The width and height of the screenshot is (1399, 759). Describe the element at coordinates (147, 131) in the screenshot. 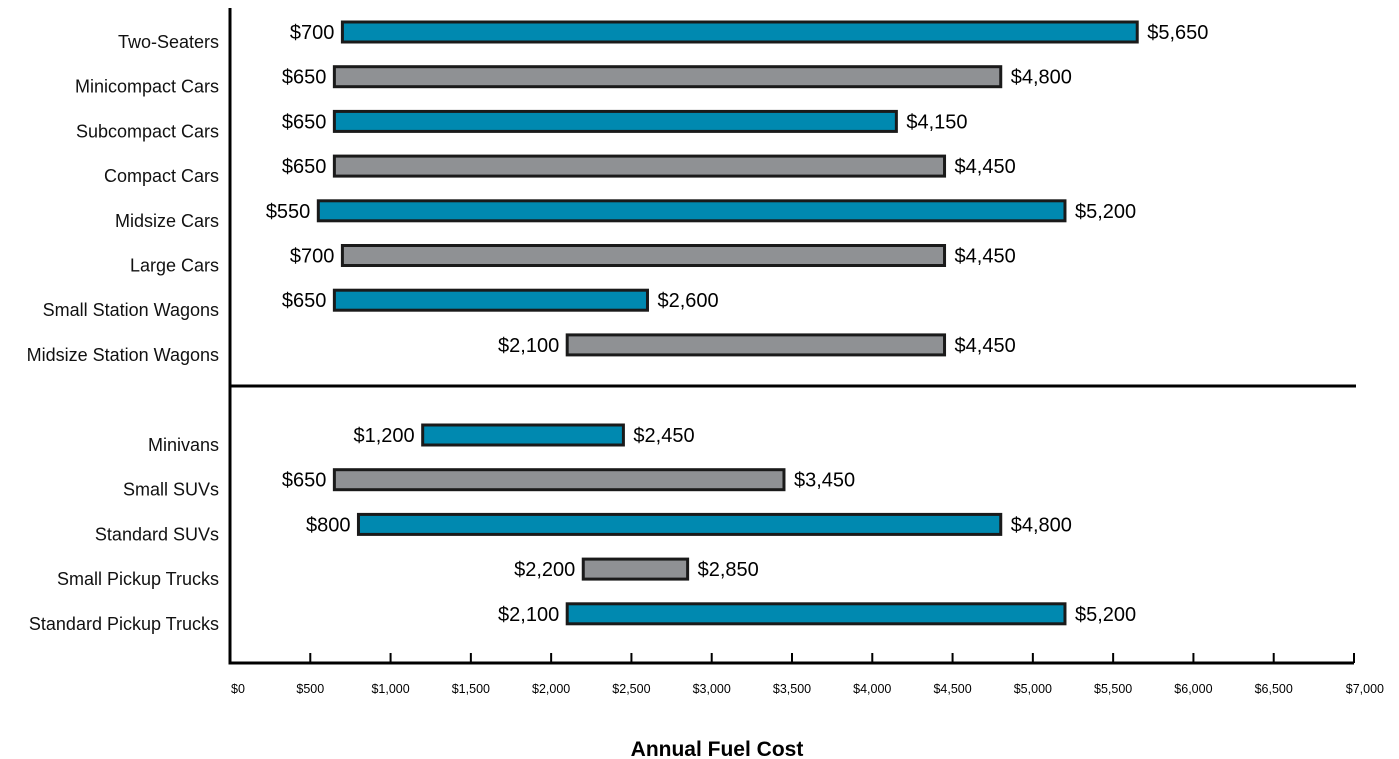

I see `category-label-subcompact-cars: Subcompact Cars` at that location.